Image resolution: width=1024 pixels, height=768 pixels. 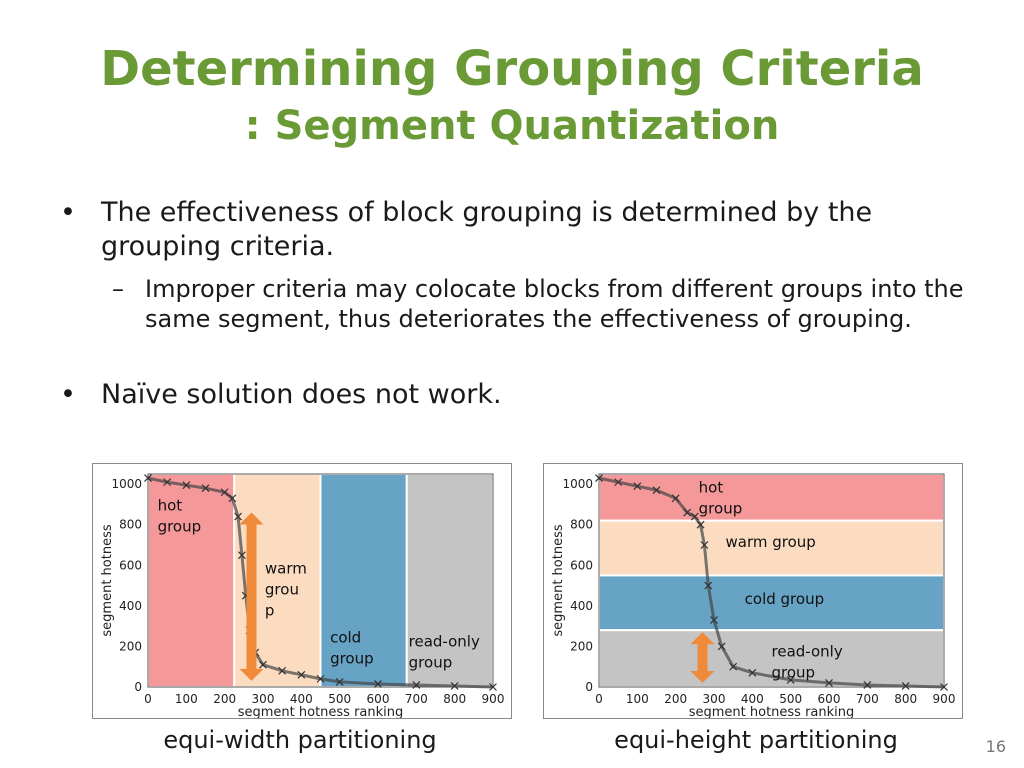 What do you see at coordinates (444, 651) in the screenshot?
I see `region-label: read-only group` at bounding box center [444, 651].